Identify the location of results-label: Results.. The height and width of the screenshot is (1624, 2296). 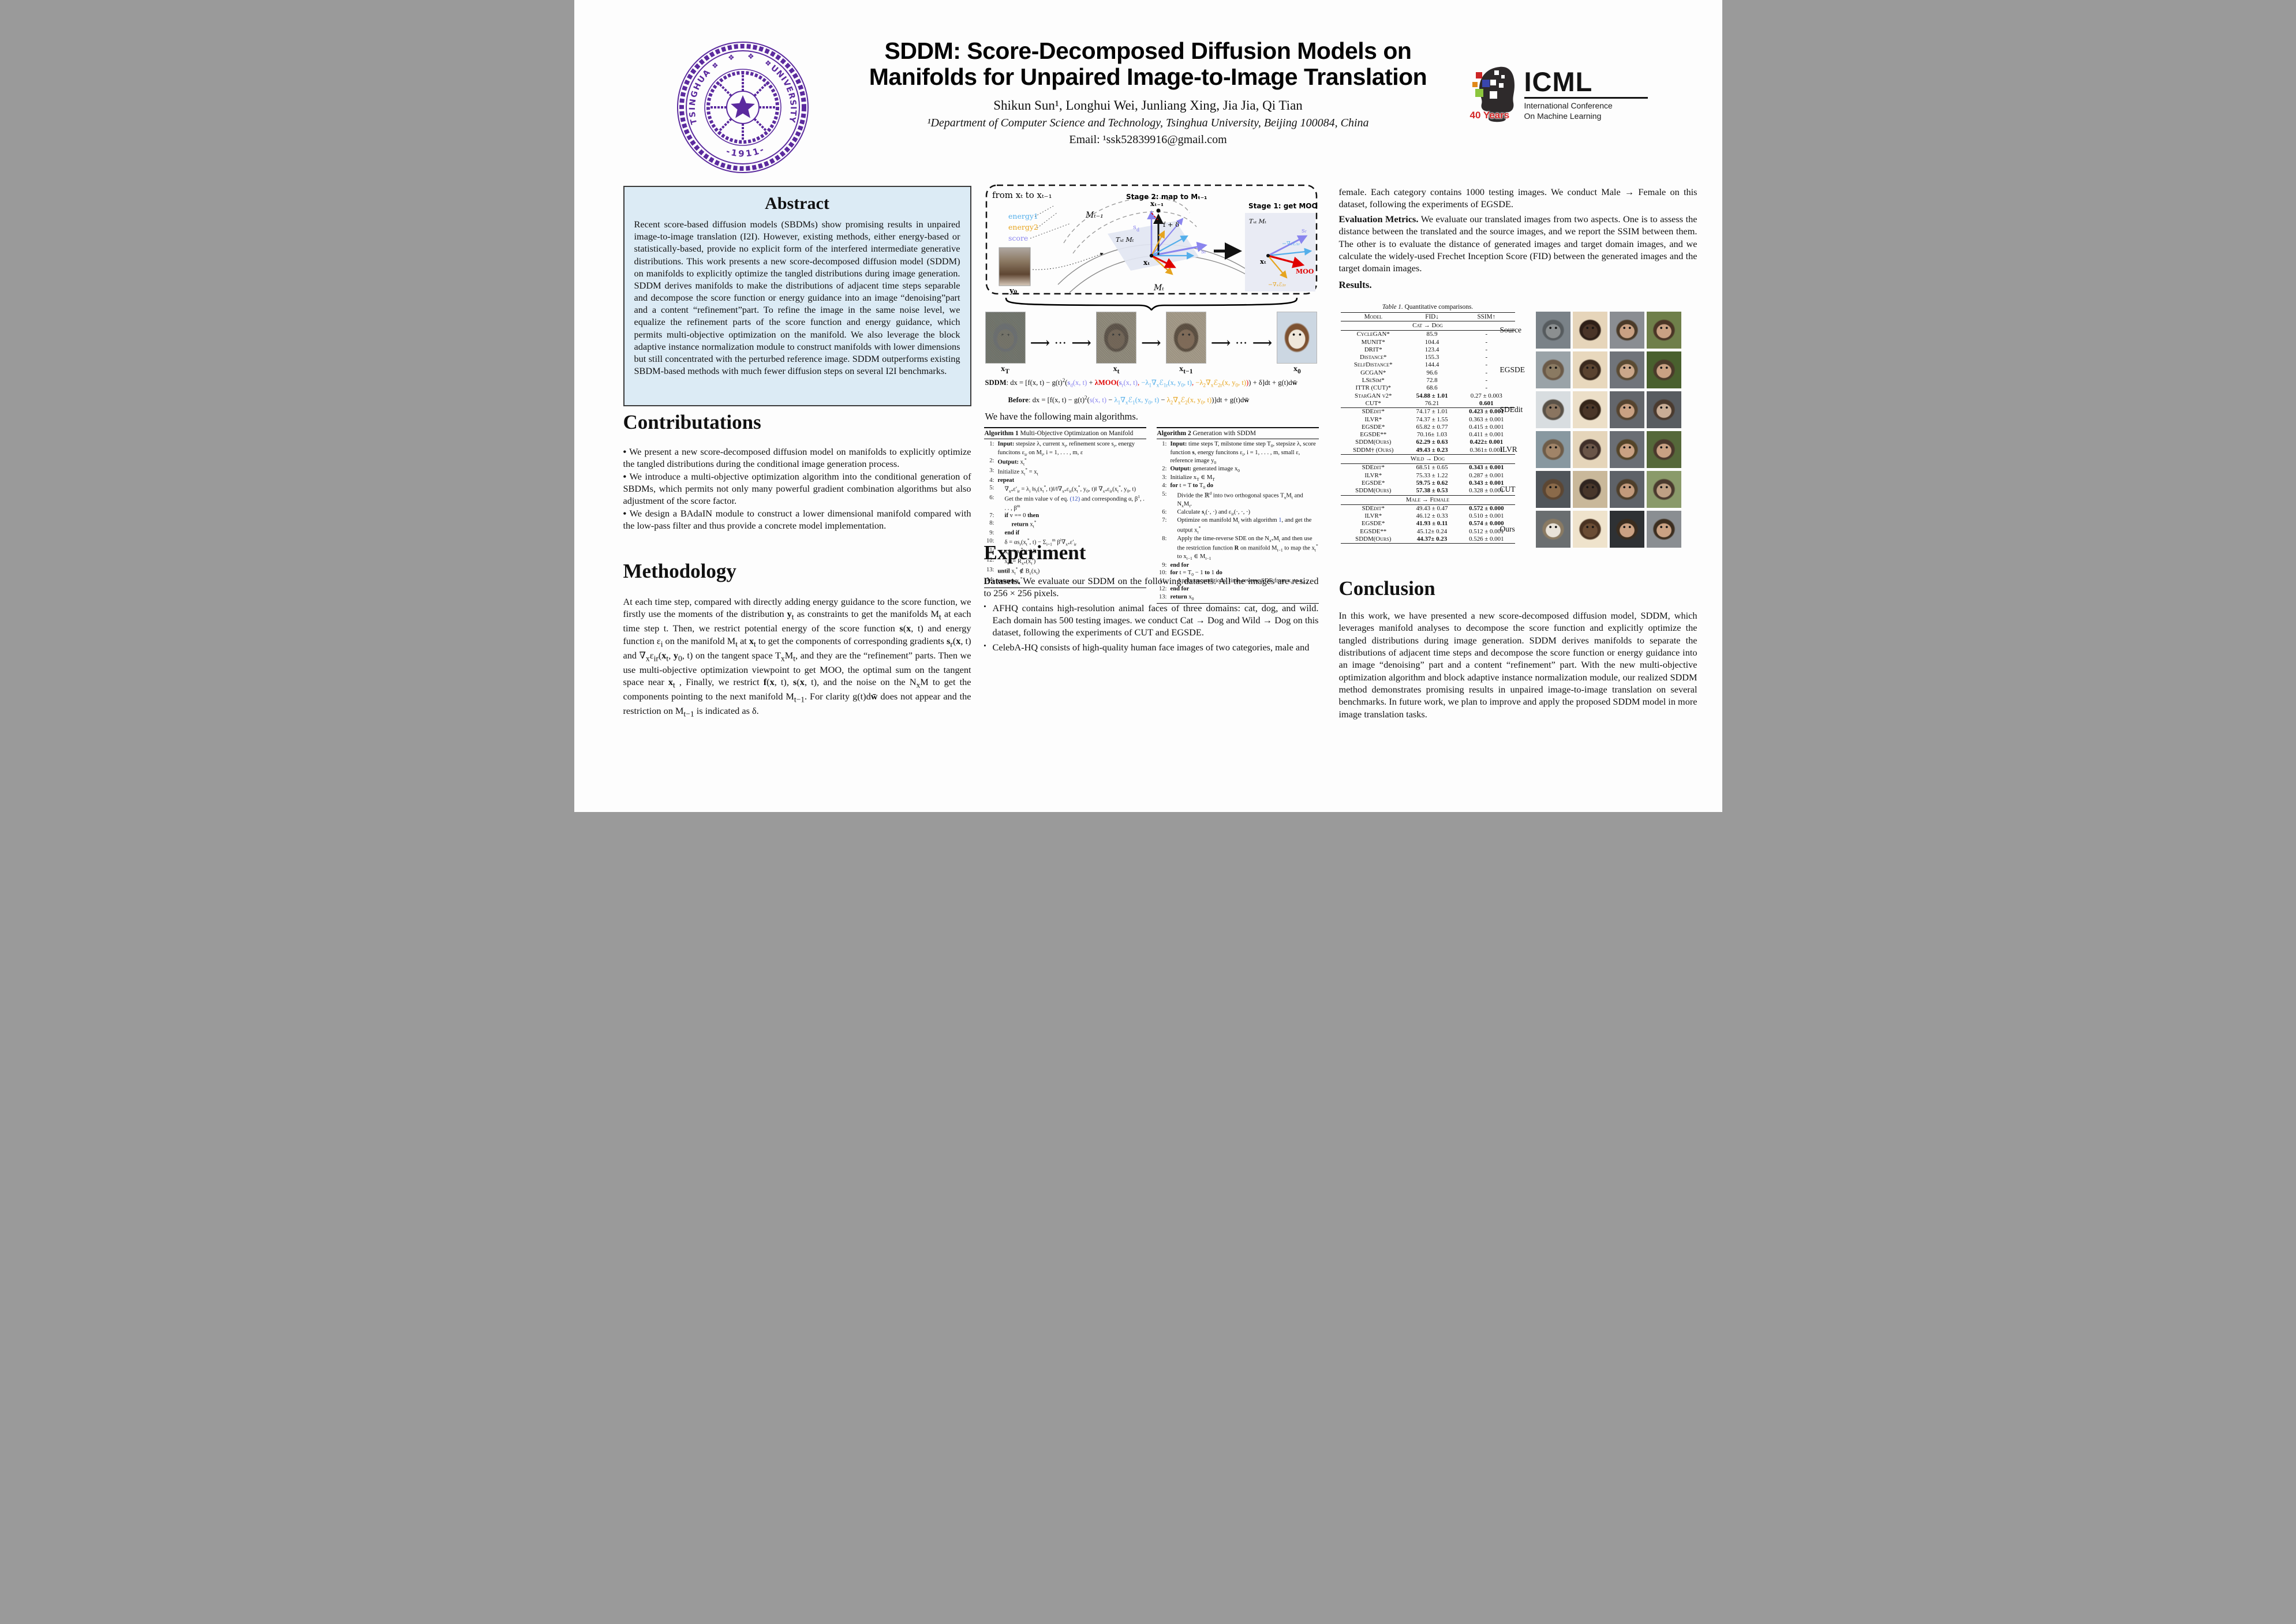
(1355, 285).